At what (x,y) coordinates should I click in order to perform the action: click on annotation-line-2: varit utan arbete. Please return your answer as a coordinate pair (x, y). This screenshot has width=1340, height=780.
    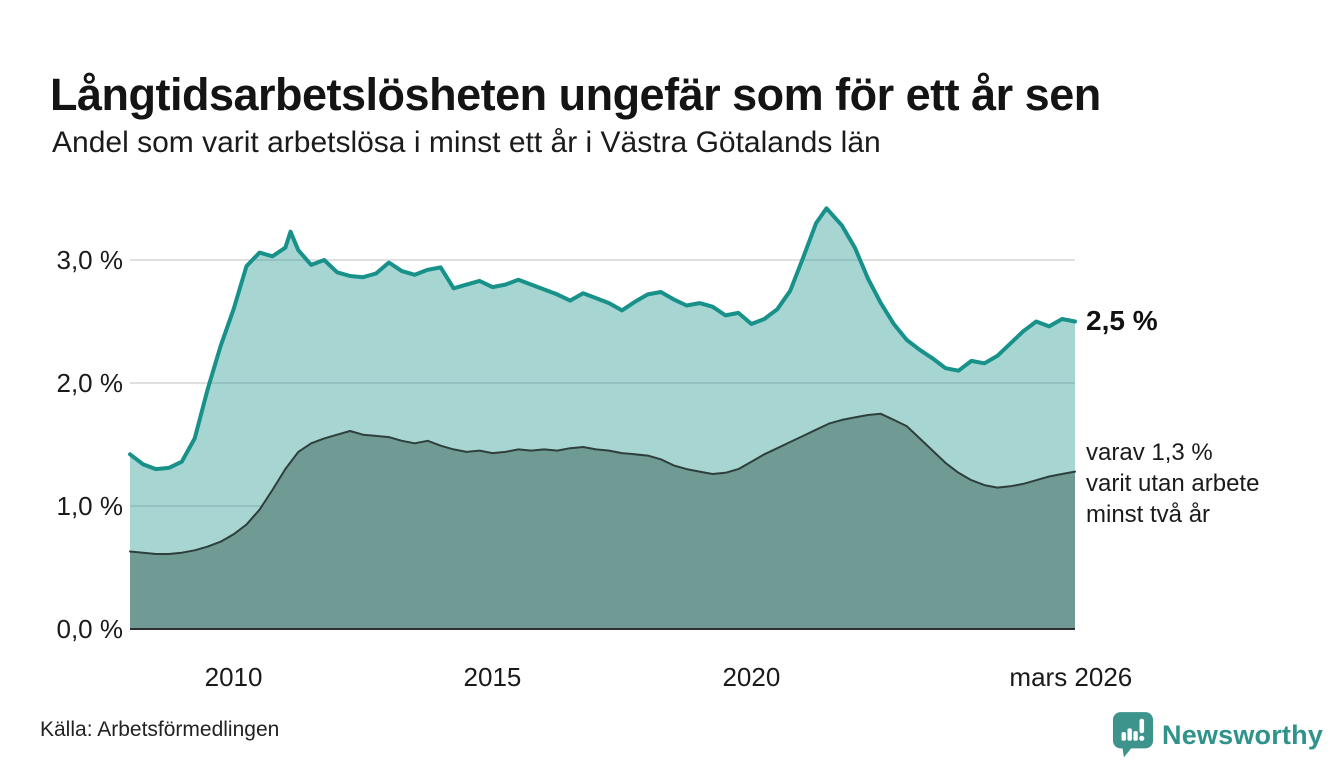
    Looking at the image, I should click on (1173, 483).